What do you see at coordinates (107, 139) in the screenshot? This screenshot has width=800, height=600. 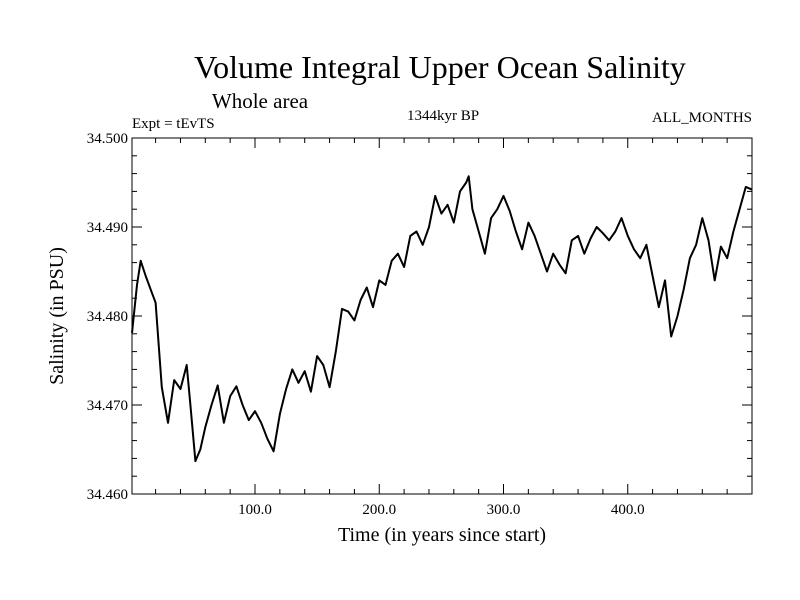 I see `y-tick-label: 34.500` at bounding box center [107, 139].